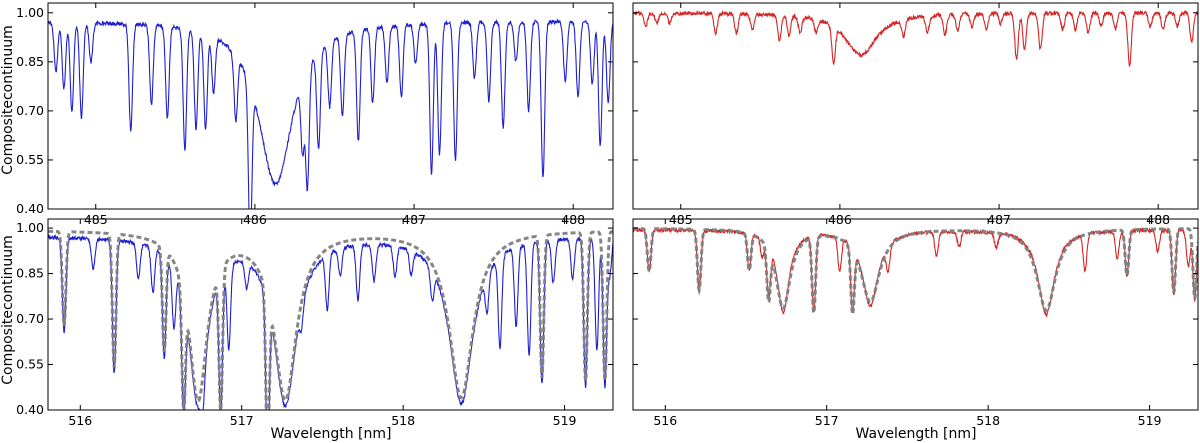 The image size is (1200, 443). Describe the element at coordinates (8, 100) in the screenshot. I see `y-axis-label-top: Compositecontinuum` at that location.